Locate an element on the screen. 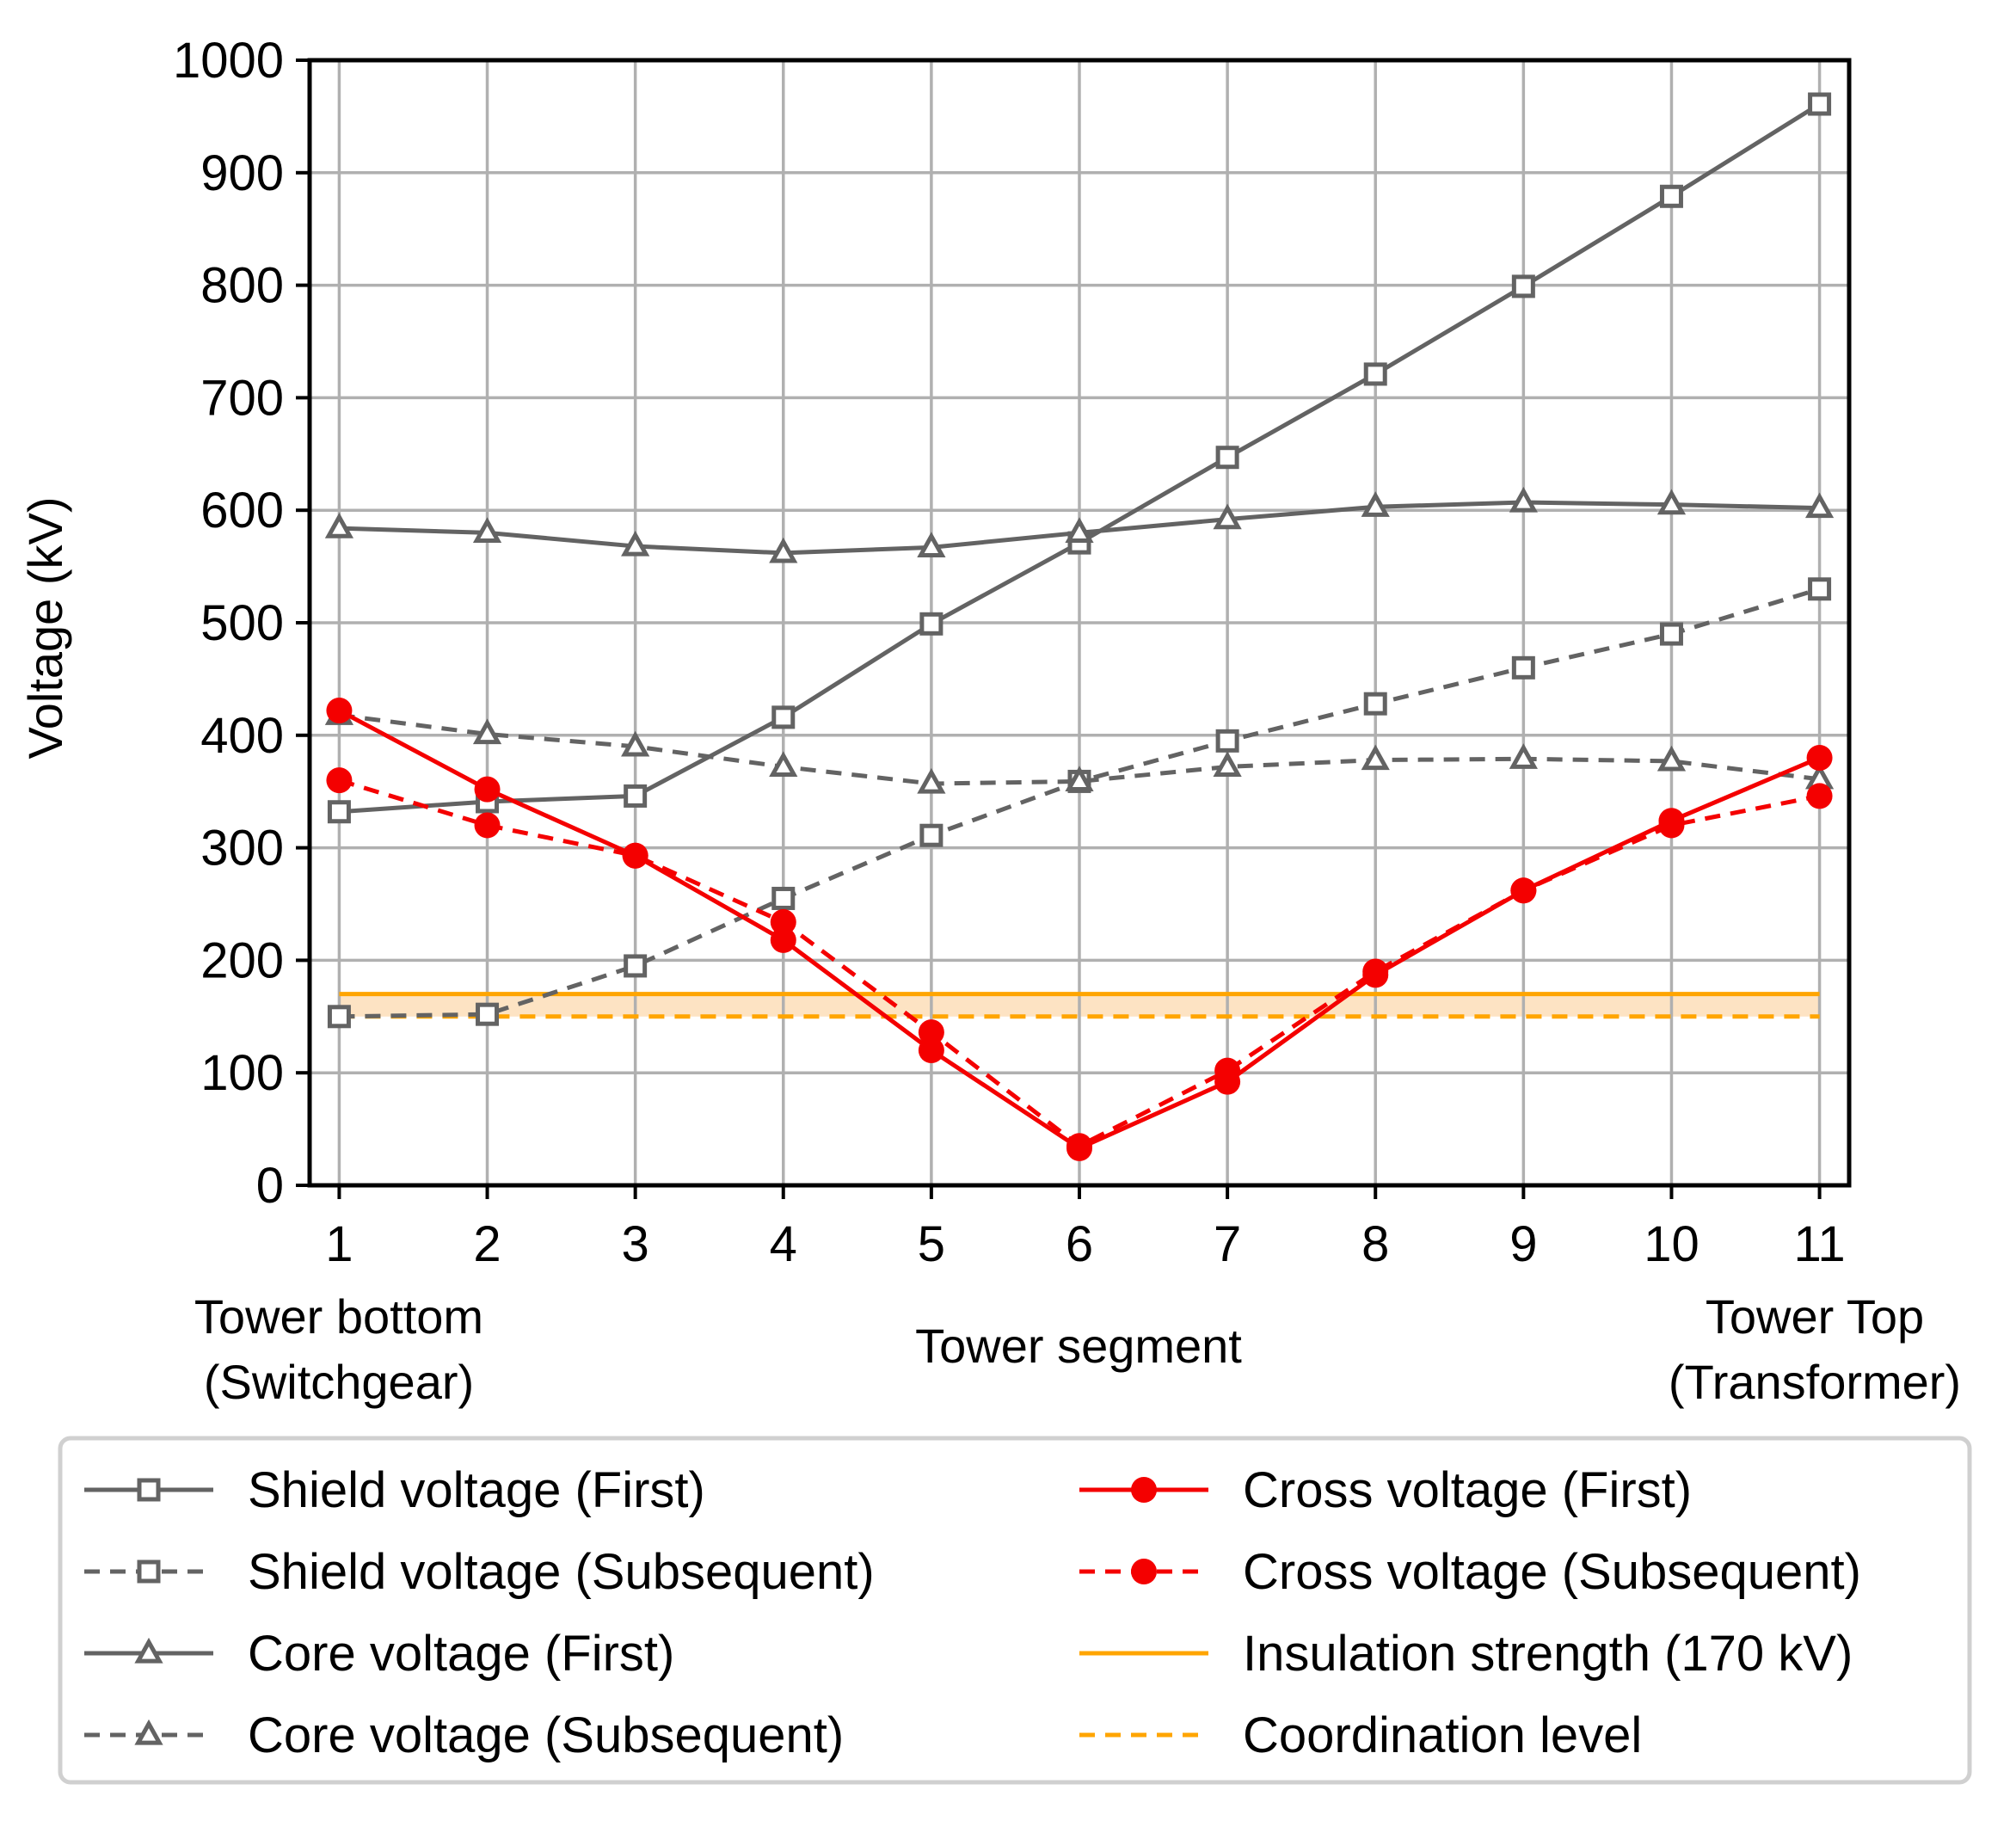 This screenshot has height=1827, width=2016. legend-item: Coordination level is located at coordinates (1361, 1735).